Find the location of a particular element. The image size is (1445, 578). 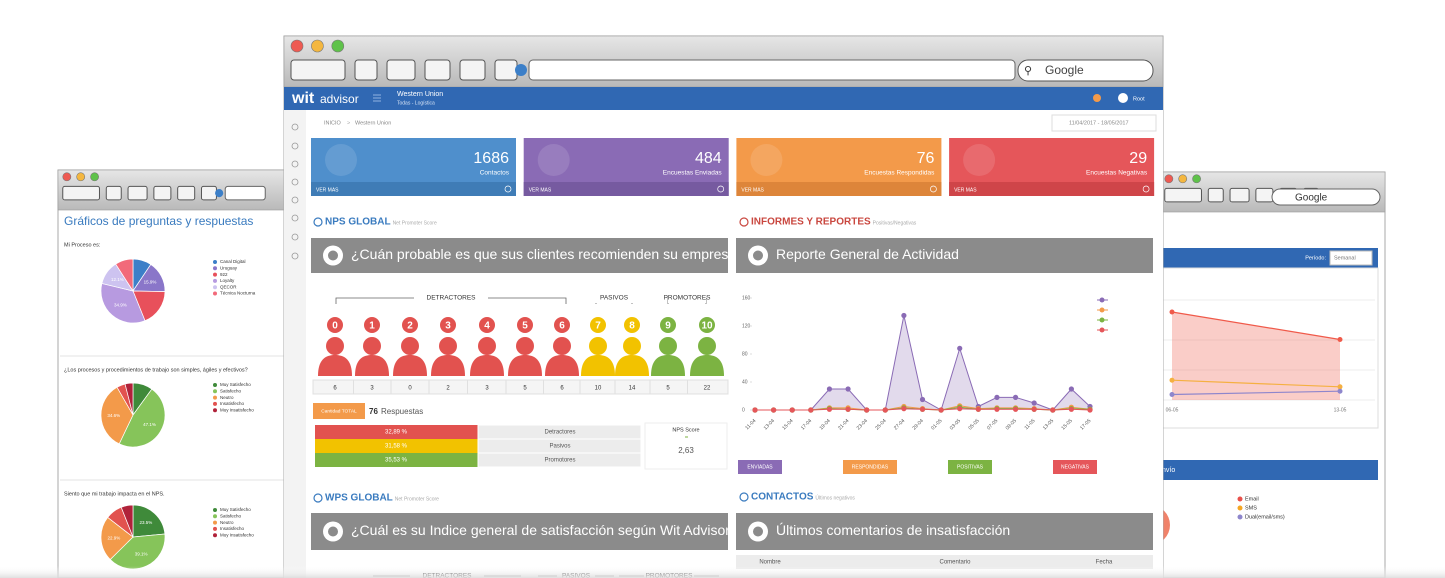

slice-label: 12.1% is located at coordinates (117, 279).